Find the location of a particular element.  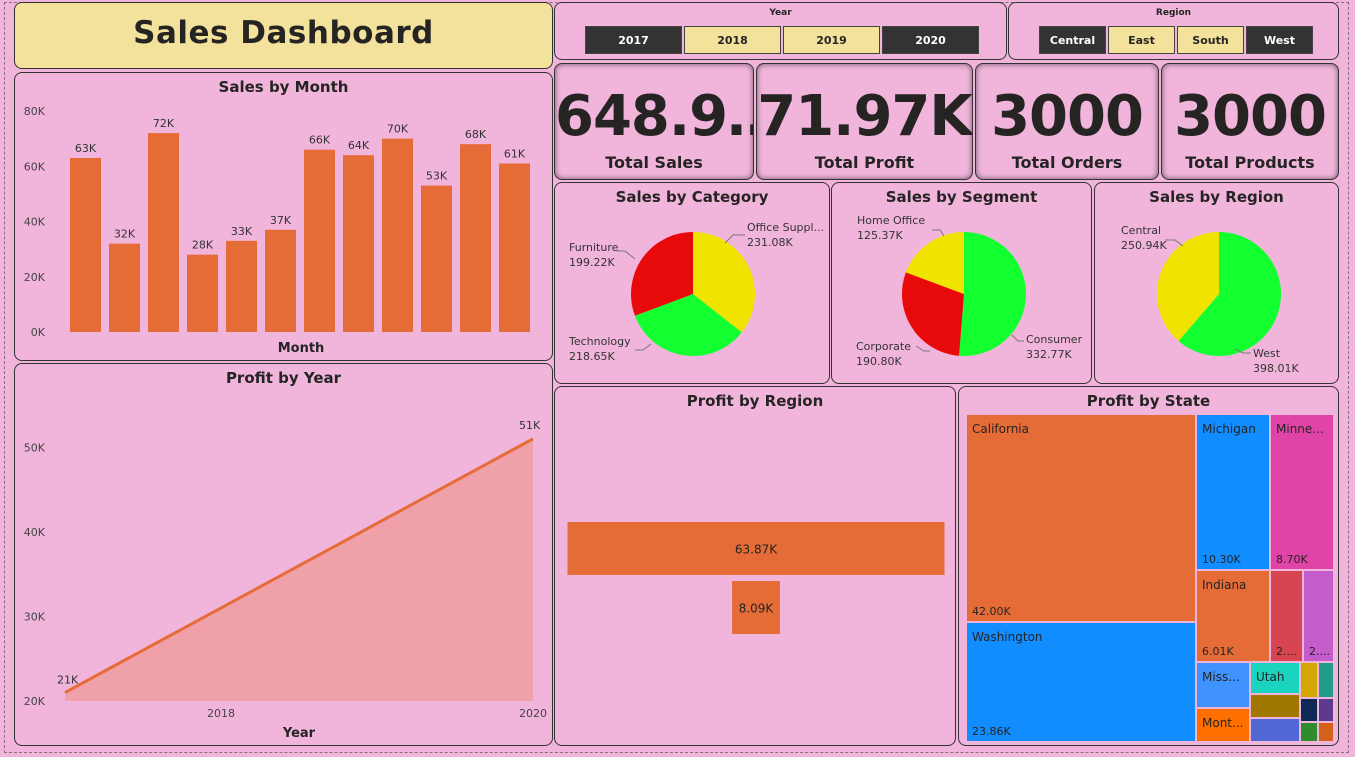

slice-value: 218.65K is located at coordinates (592, 356).